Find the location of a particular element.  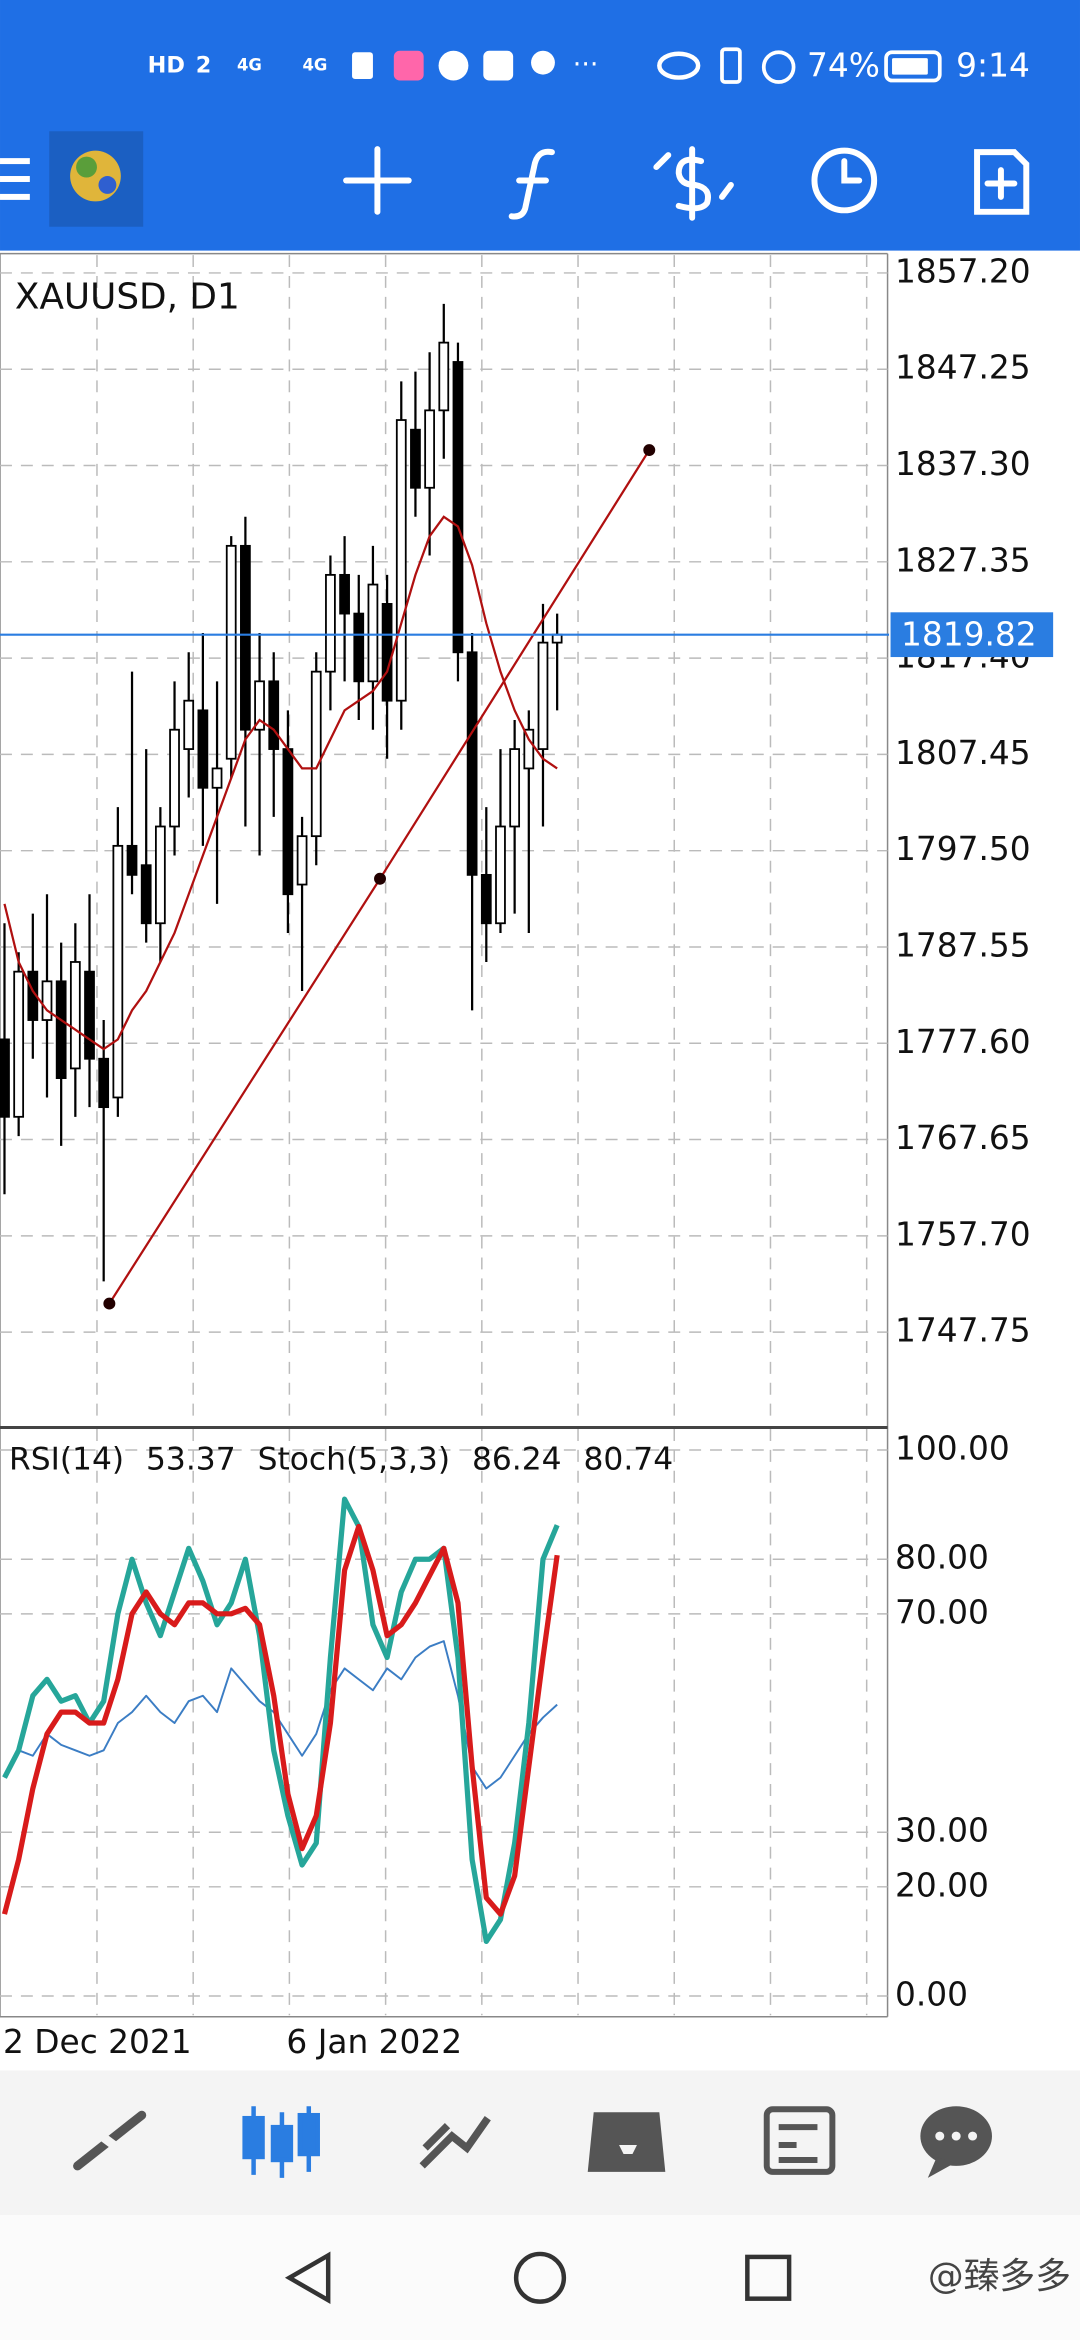

home-button is located at coordinates (540, 2277).